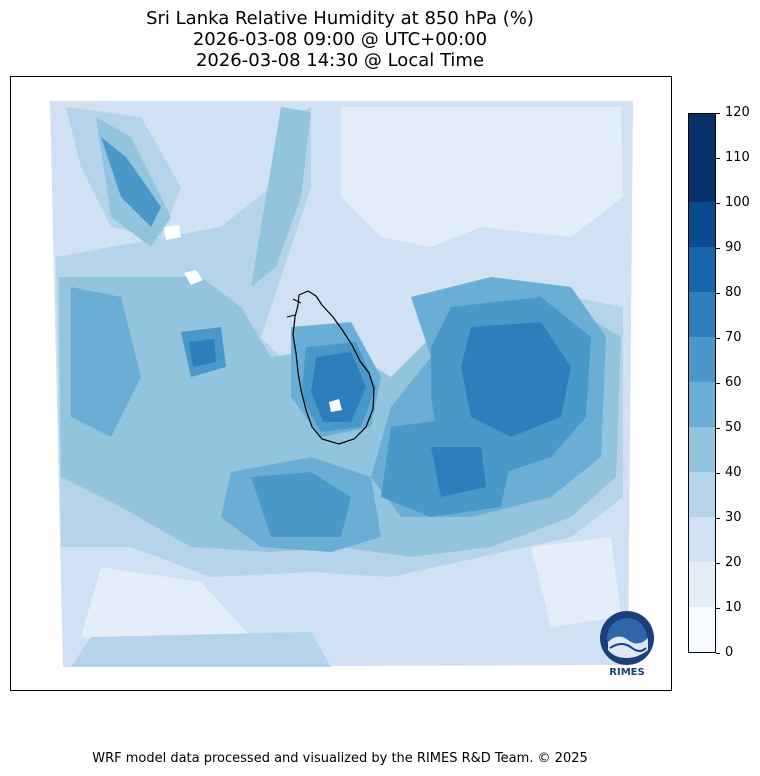  I want to click on colorbar-tick-label: 90, so click(733, 247).